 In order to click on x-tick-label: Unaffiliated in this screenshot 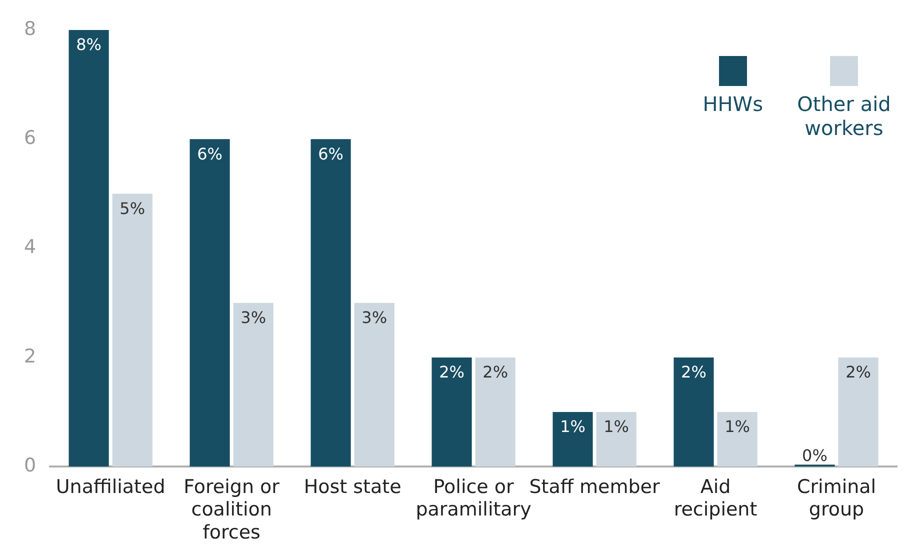, I will do `click(111, 487)`.